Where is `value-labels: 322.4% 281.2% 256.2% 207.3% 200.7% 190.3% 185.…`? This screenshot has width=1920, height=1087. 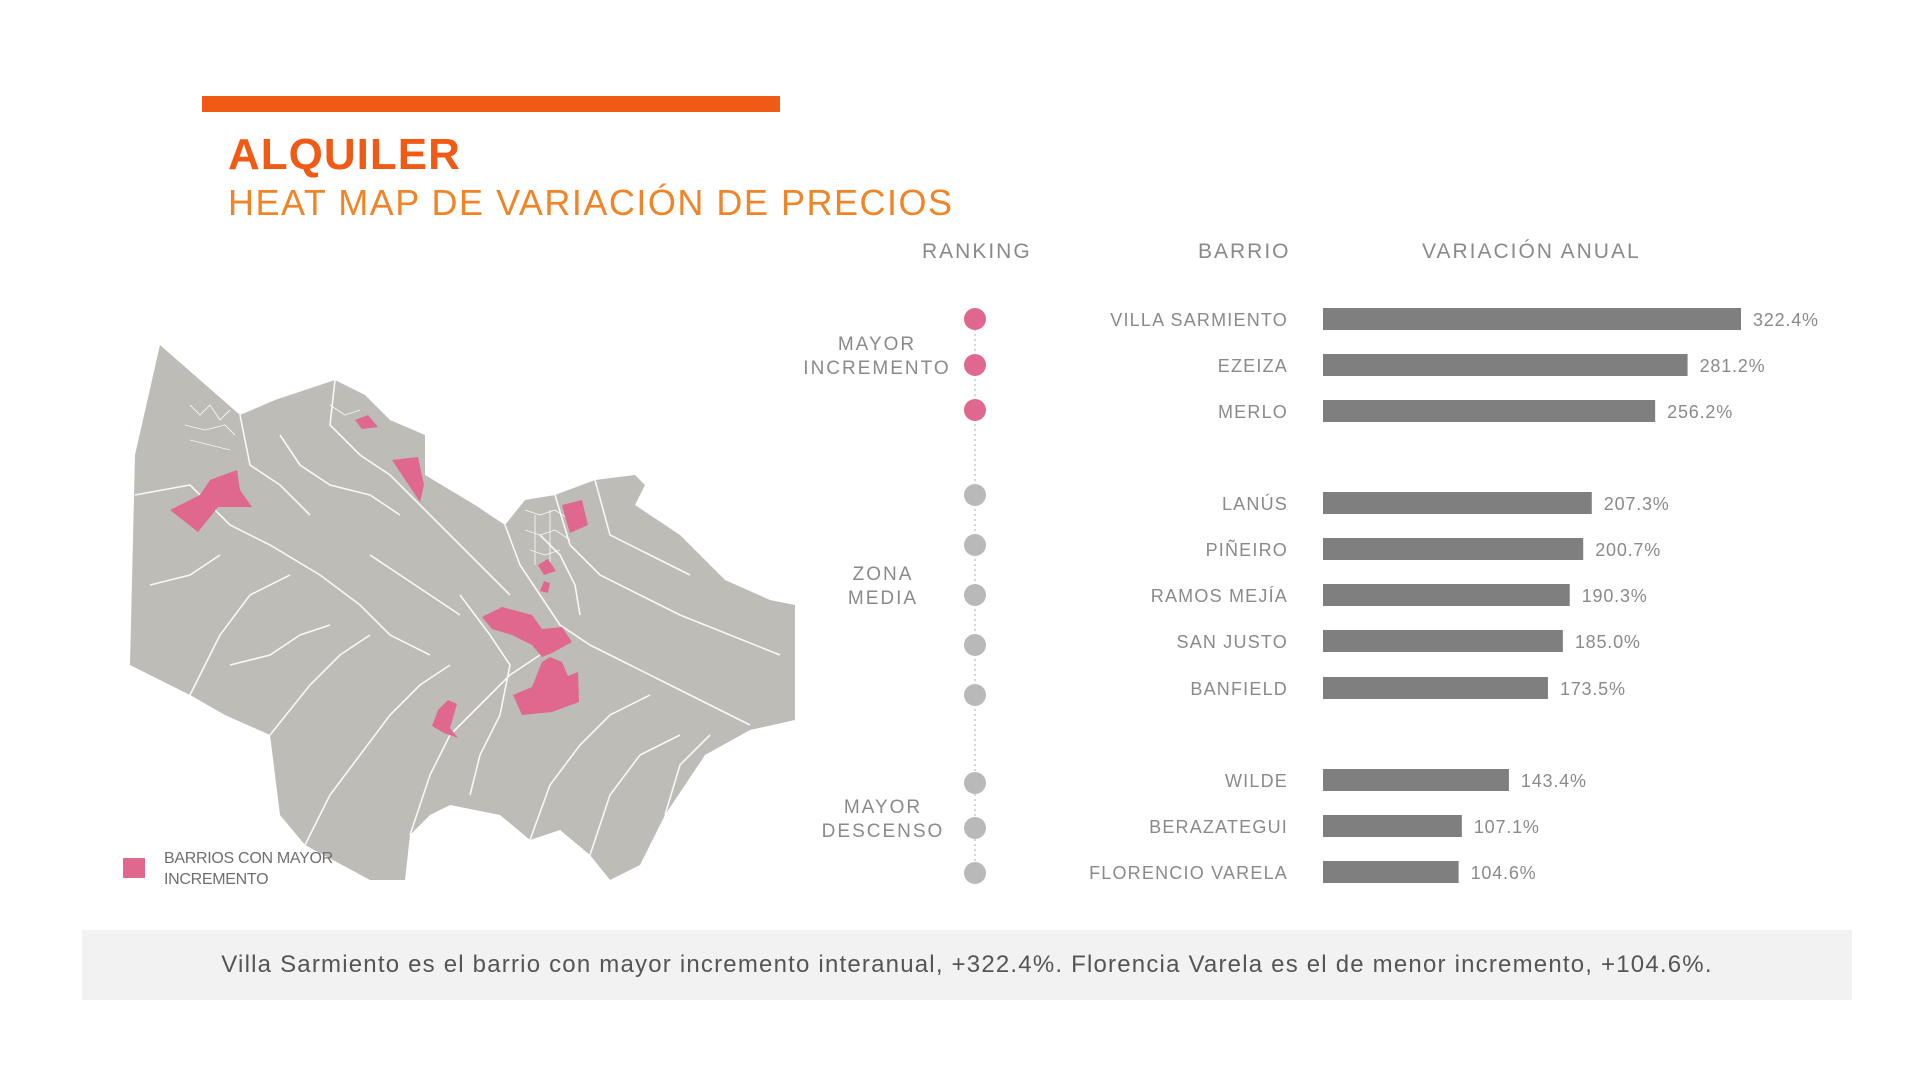
value-labels: 322.4% 281.2% 256.2% 207.3% 200.7% 190.3% 185.… is located at coordinates (1645, 596).